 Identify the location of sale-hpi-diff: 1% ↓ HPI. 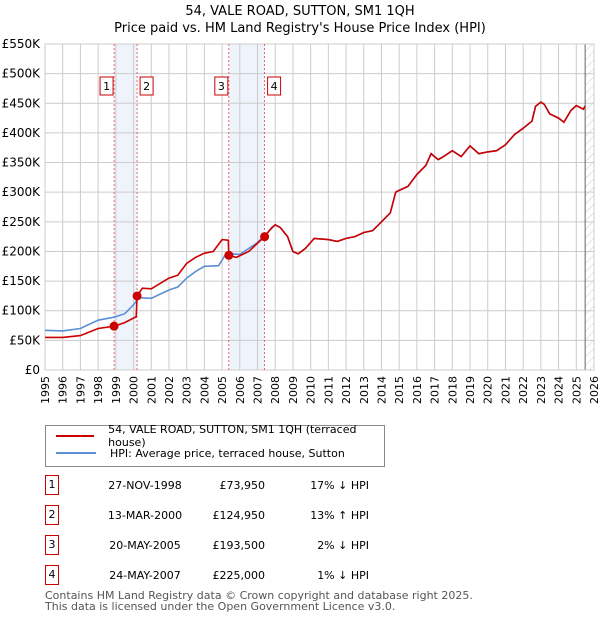
(343, 575).